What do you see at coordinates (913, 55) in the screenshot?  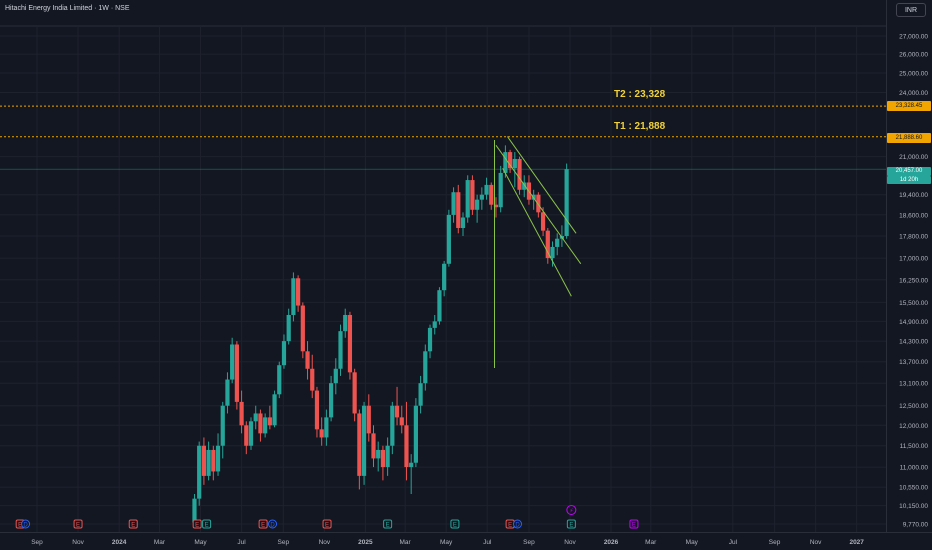 I see `y-tick-label: 26,000.00` at bounding box center [913, 55].